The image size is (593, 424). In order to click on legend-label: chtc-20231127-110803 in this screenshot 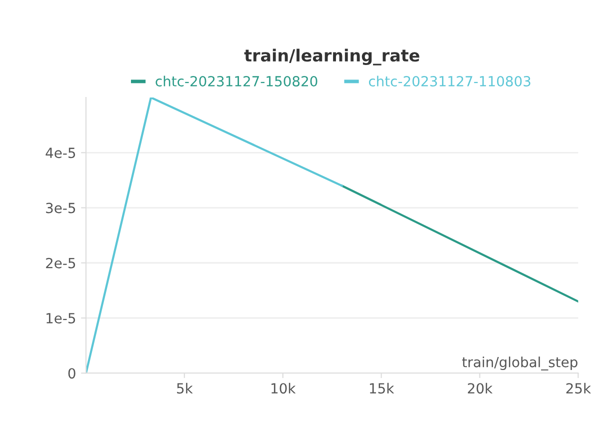, I will do `click(449, 81)`.